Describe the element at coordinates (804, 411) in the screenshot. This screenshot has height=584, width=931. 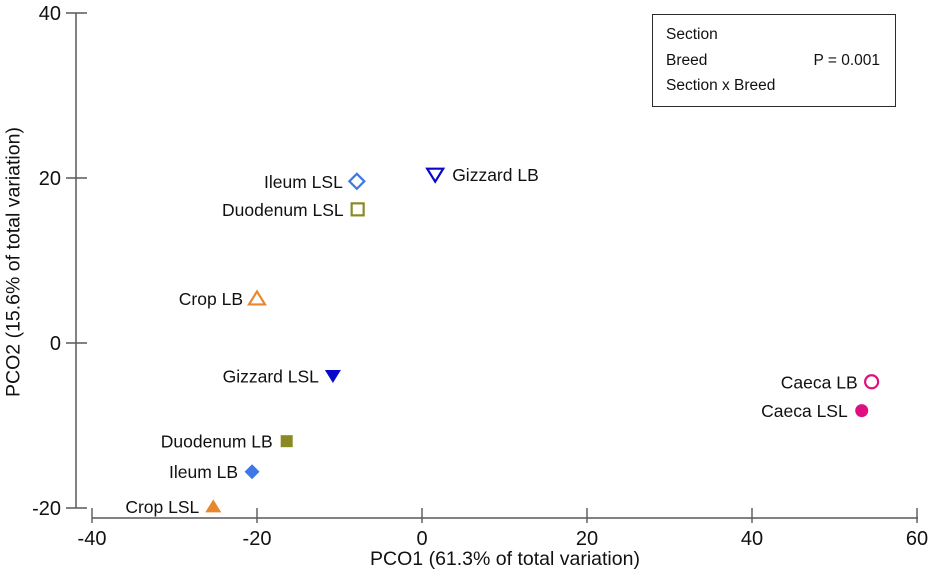
I see `data-point-label: Caeca LSL` at that location.